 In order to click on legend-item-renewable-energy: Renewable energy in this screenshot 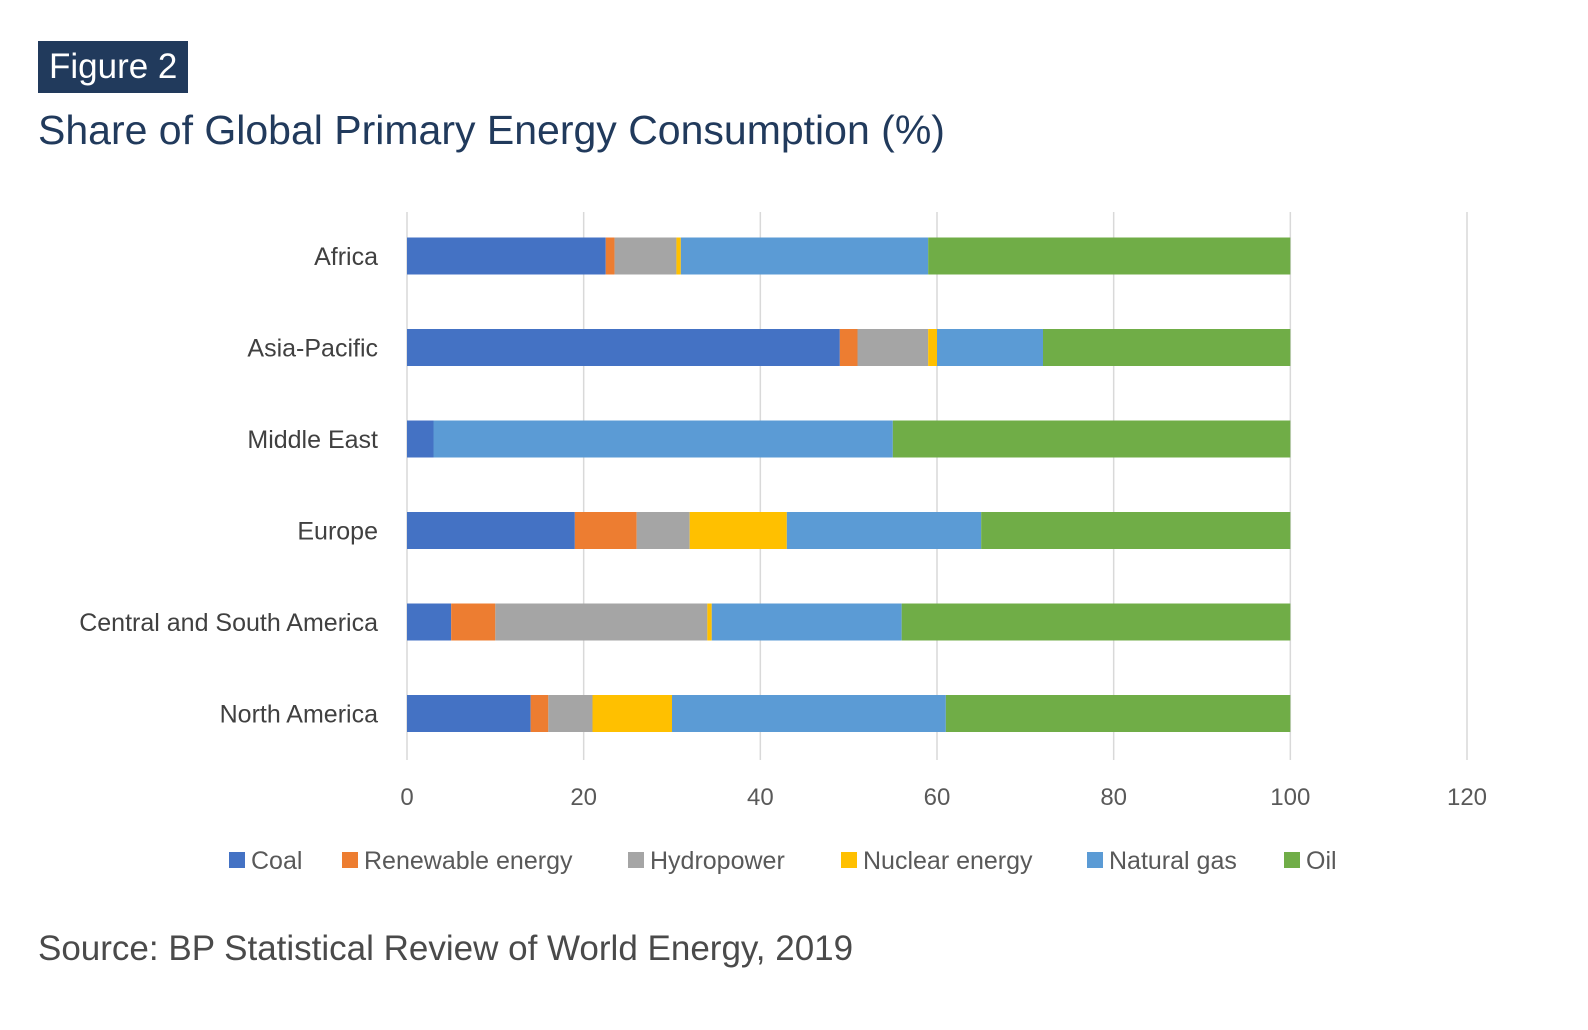, I will do `click(457, 861)`.